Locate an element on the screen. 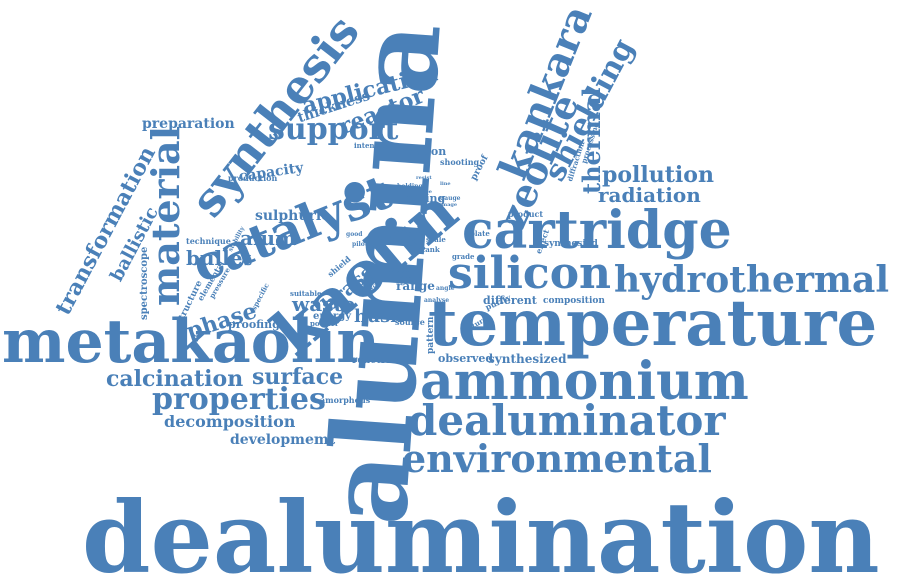 The height and width of the screenshot is (576, 900). word-support: support is located at coordinates (333, 129).